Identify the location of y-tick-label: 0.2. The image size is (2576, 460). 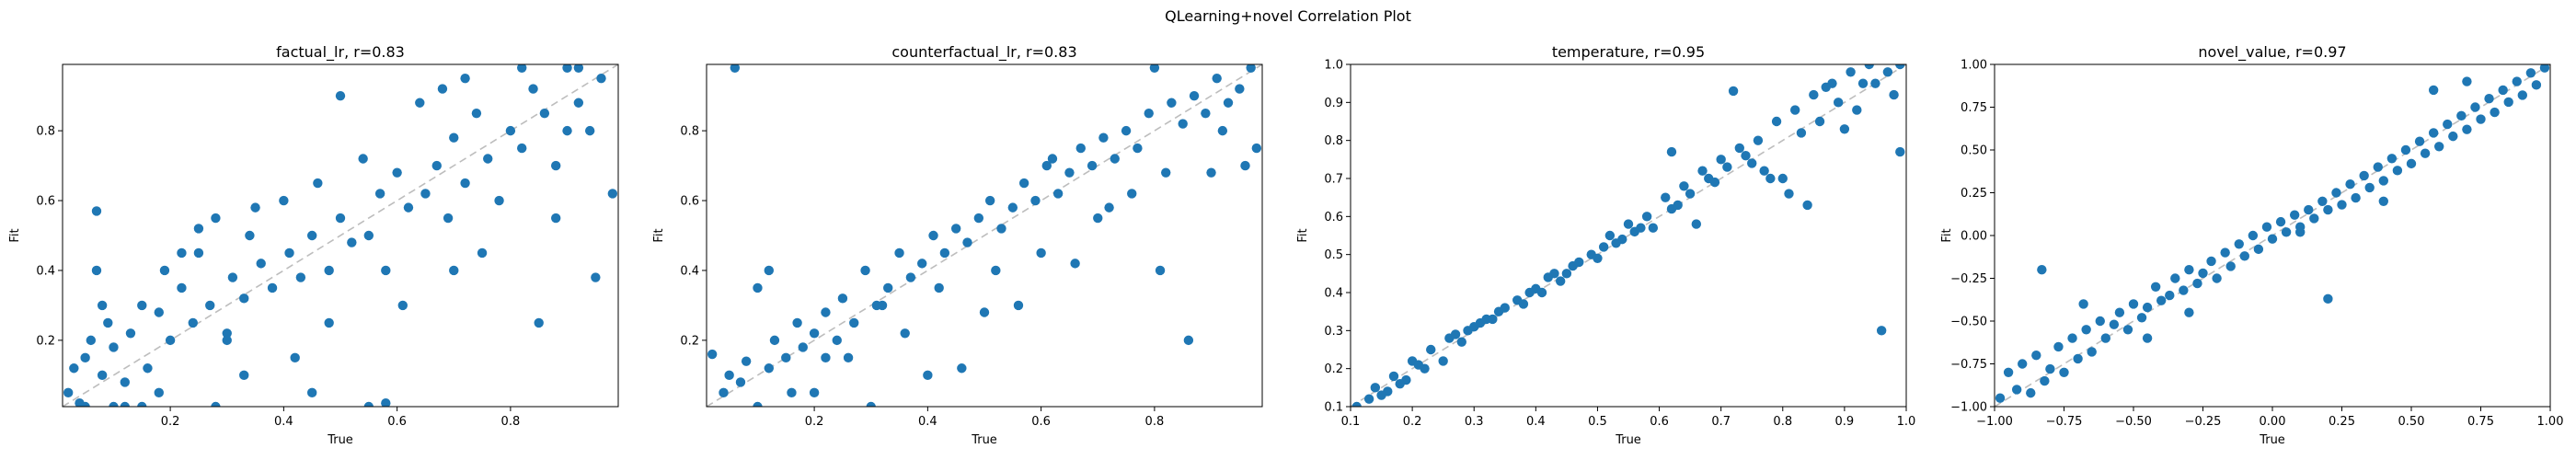
(45, 341).